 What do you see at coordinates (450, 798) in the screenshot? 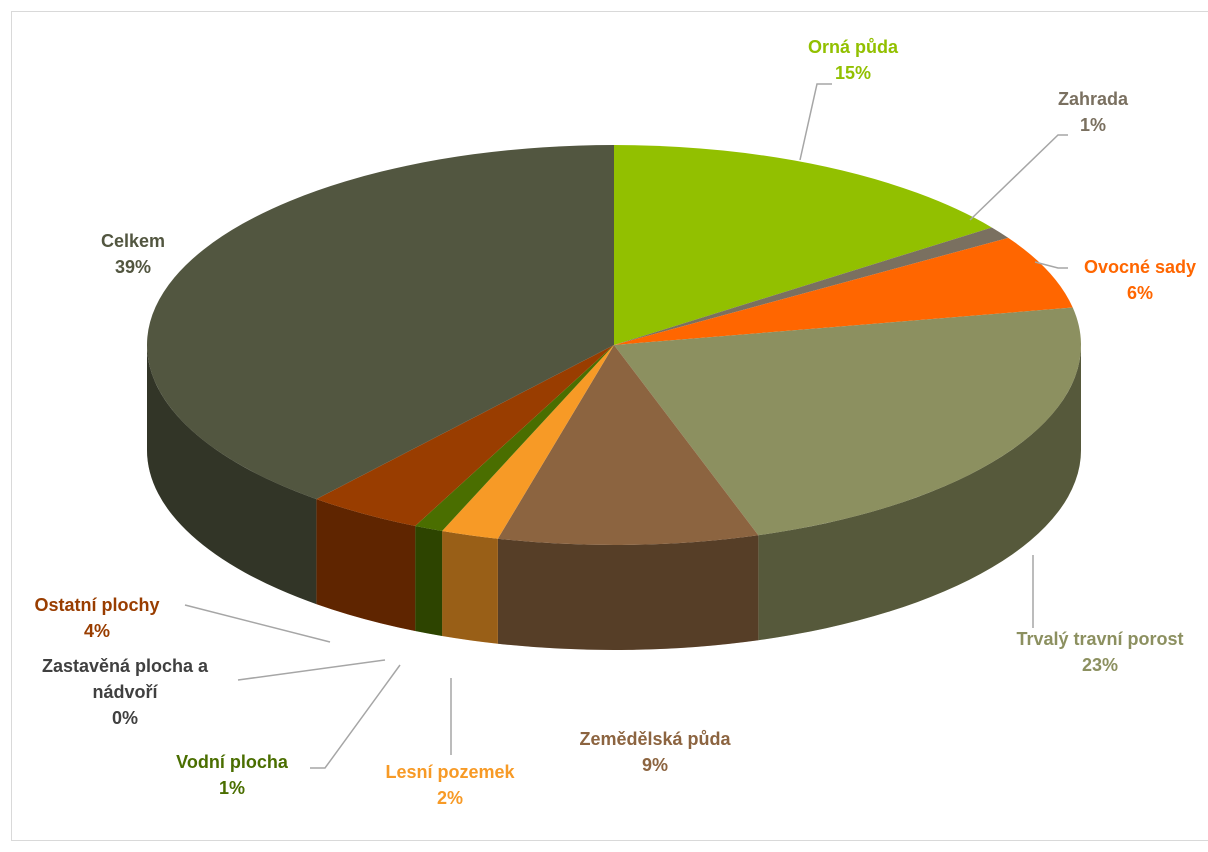
I see `label-value: 2%` at bounding box center [450, 798].